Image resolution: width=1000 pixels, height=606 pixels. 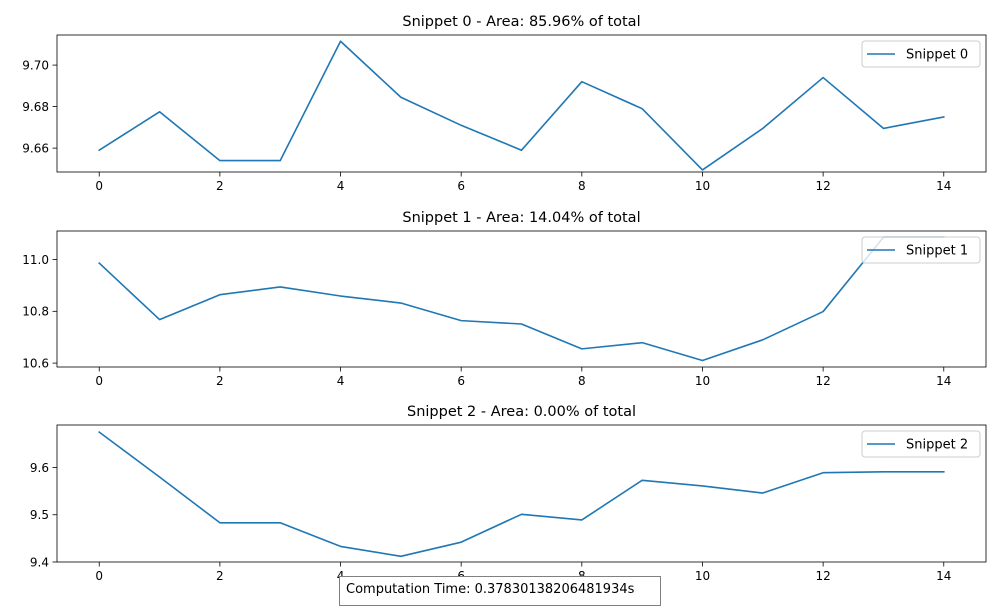 I want to click on chart-title: Snippet 1 - Area: 14.04% of total, so click(x=521, y=218).